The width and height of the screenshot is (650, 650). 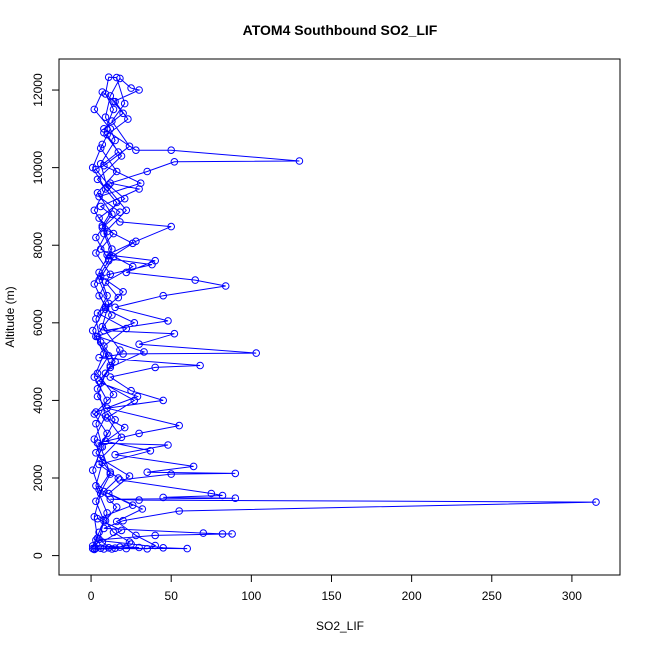 What do you see at coordinates (91, 596) in the screenshot?
I see `x-tick-label: 0` at bounding box center [91, 596].